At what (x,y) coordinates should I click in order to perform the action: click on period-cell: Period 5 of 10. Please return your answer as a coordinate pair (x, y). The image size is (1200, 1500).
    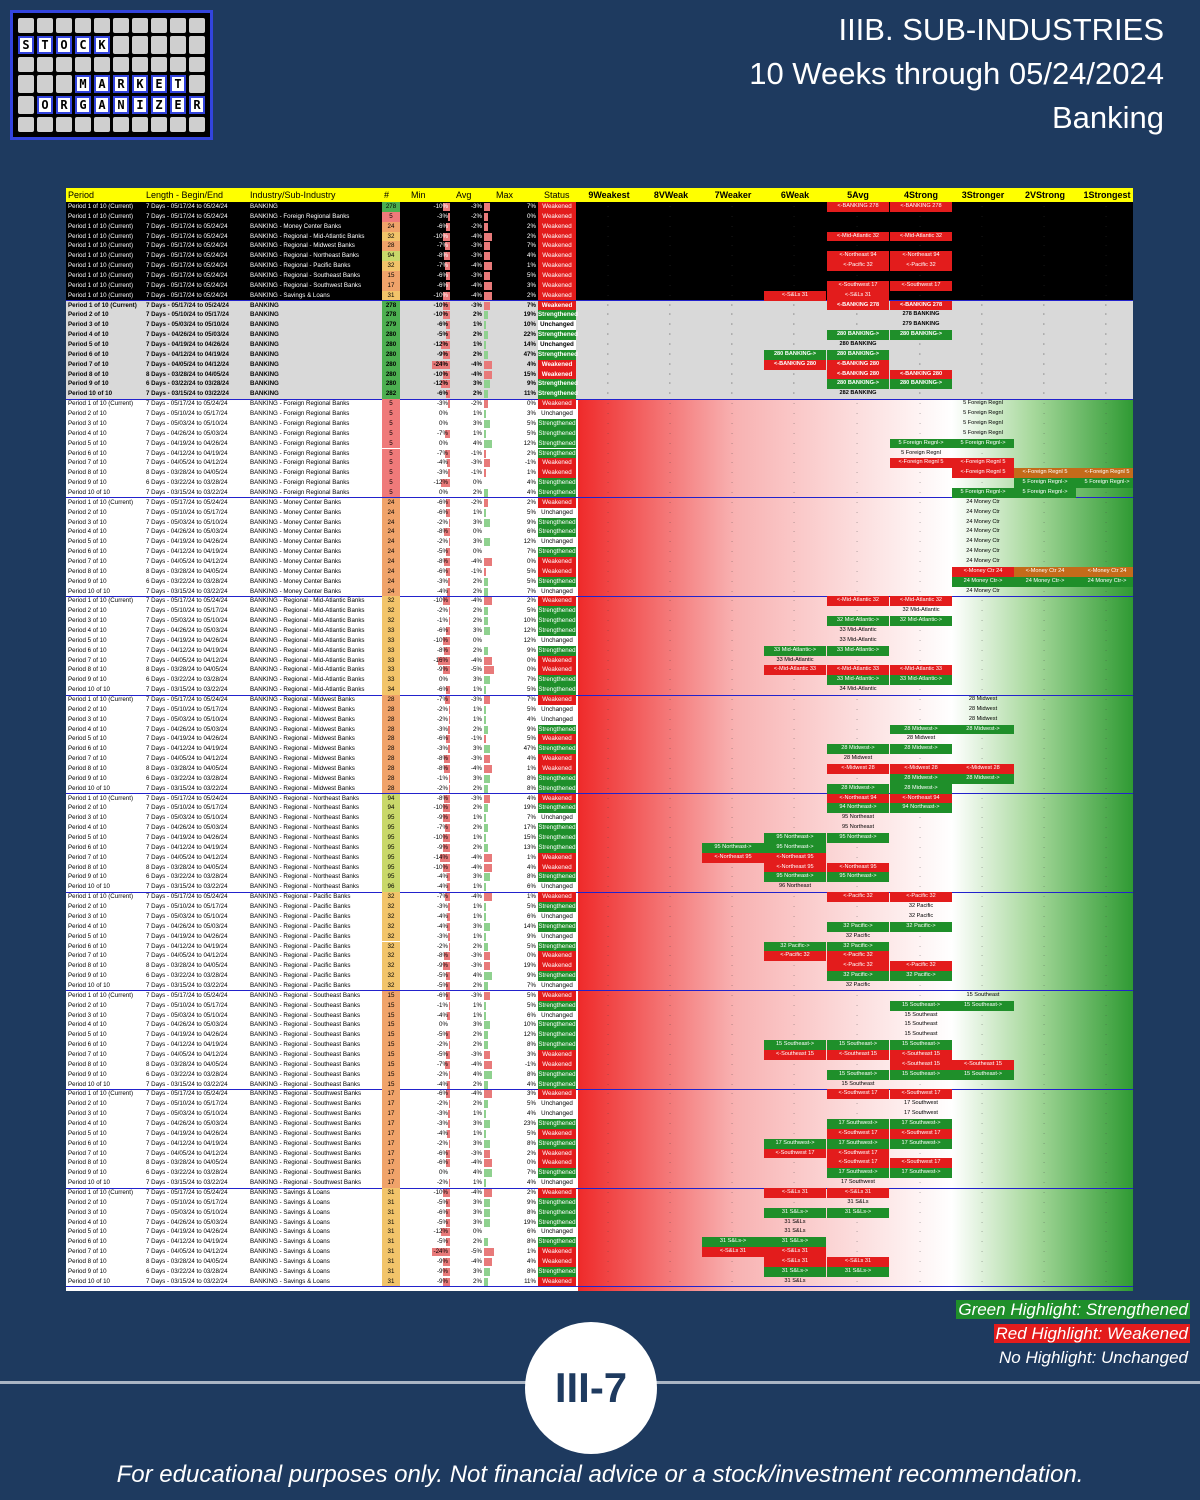
    Looking at the image, I should click on (87, 1232).